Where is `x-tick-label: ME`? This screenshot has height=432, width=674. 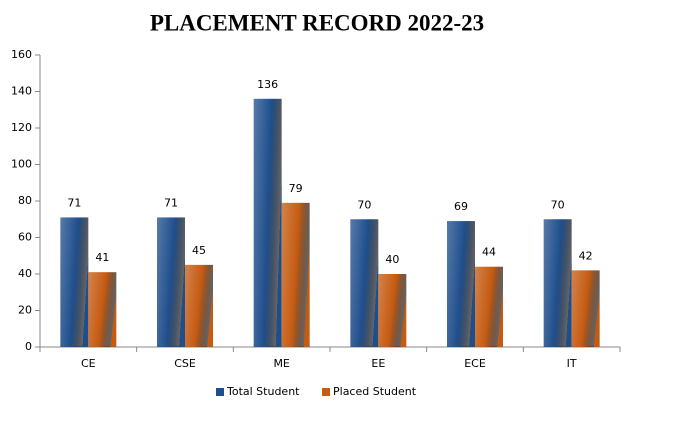 x-tick-label: ME is located at coordinates (281, 363).